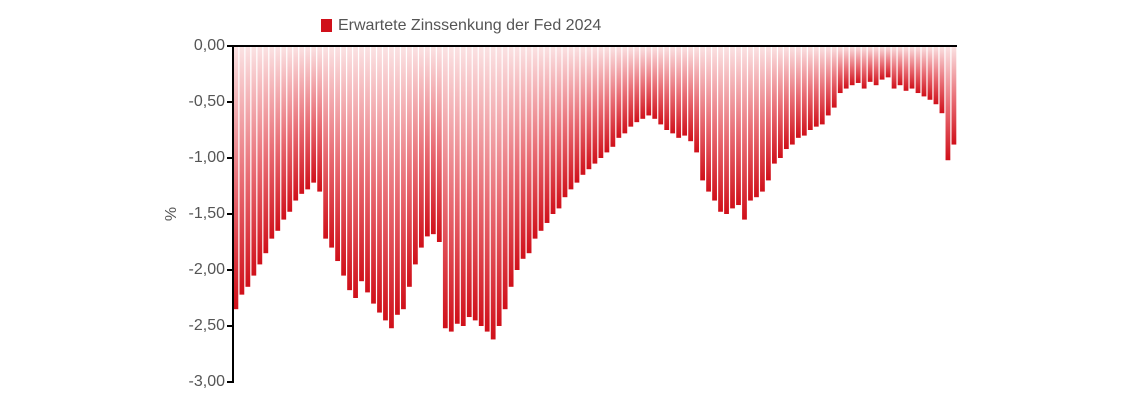  What do you see at coordinates (207, 101) in the screenshot?
I see `y-tick-label: -0,50` at bounding box center [207, 101].